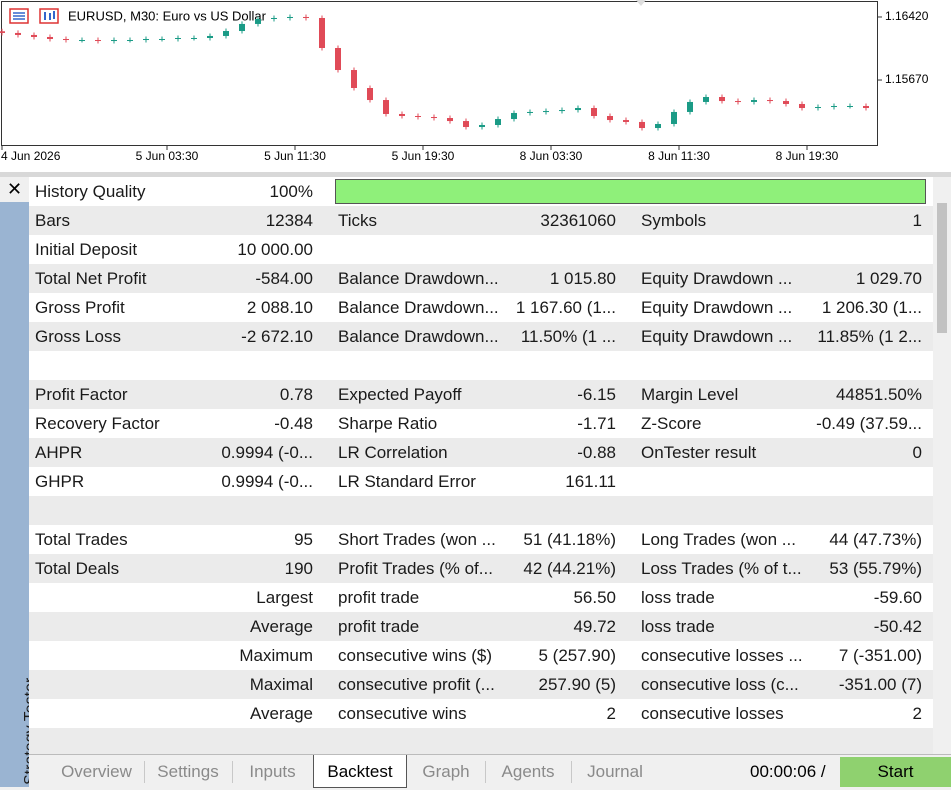 The width and height of the screenshot is (951, 790). I want to click on report-value: 0, so click(917, 452).